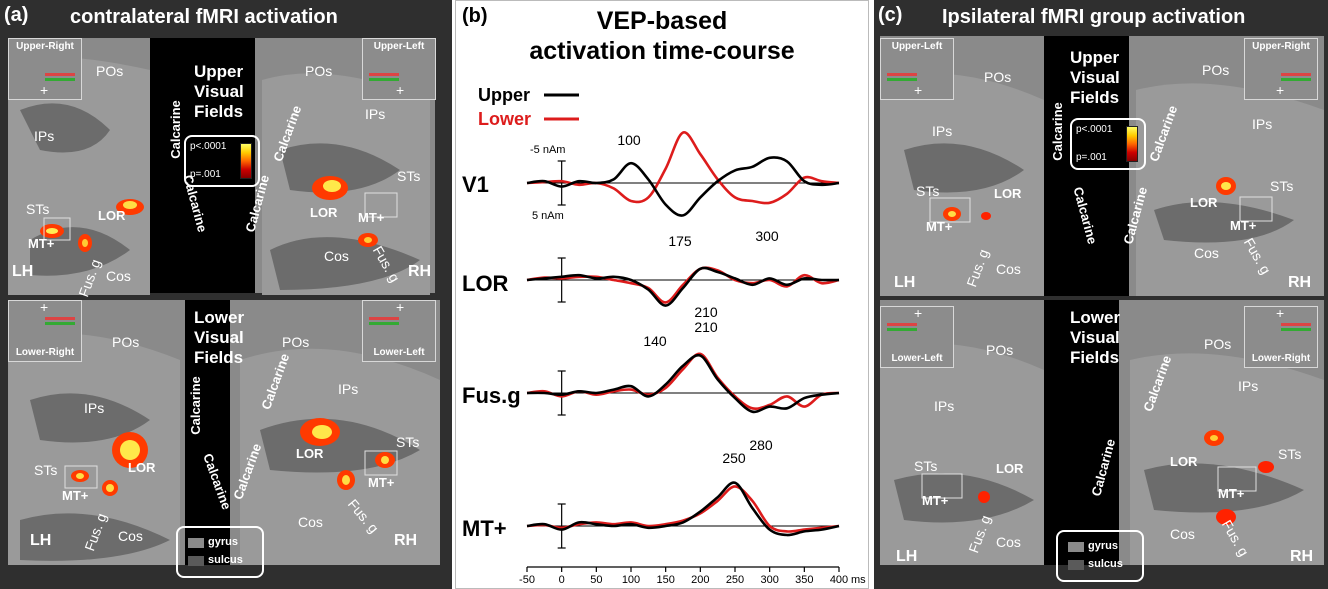  Describe the element at coordinates (655, 341) in the screenshot. I see `peak-annotation: 140` at that location.